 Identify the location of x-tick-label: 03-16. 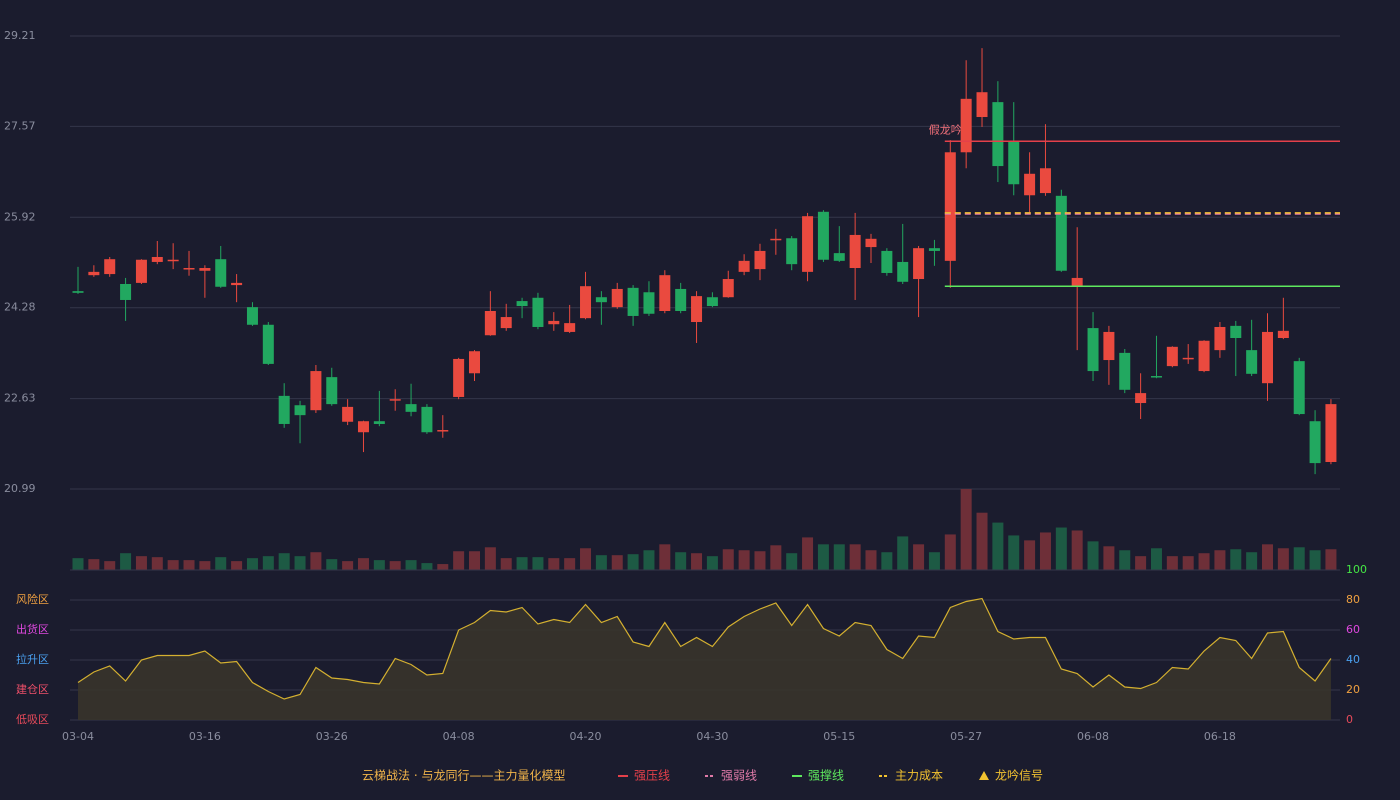
(205, 736).